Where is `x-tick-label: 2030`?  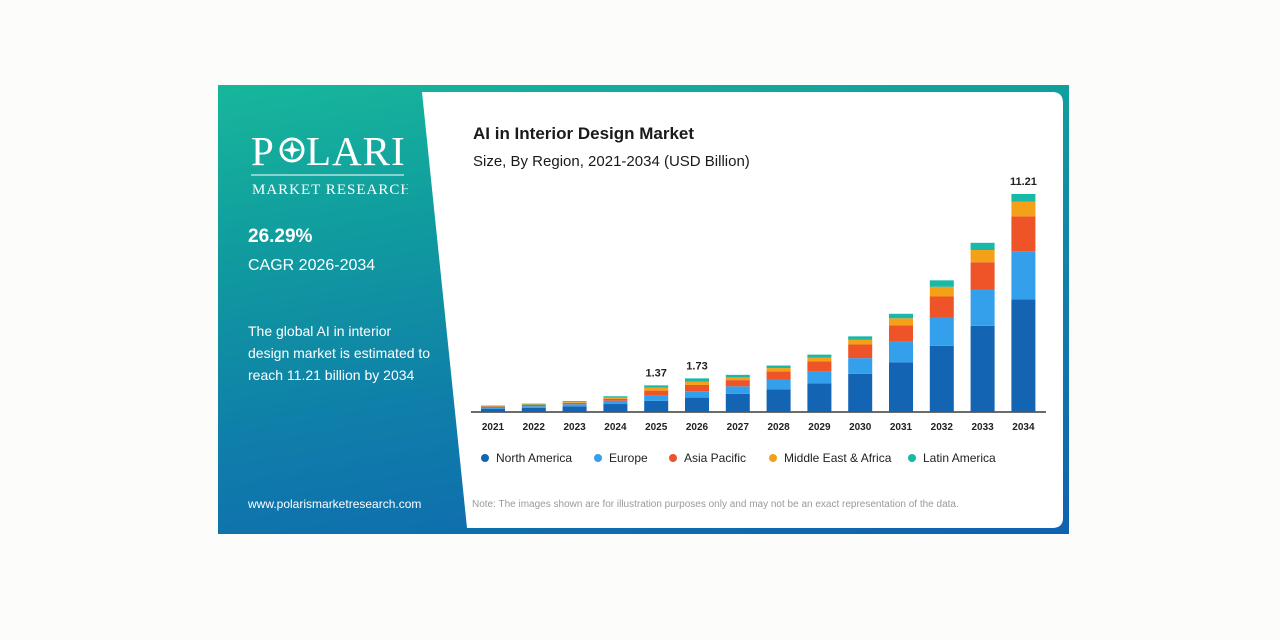 x-tick-label: 2030 is located at coordinates (860, 427).